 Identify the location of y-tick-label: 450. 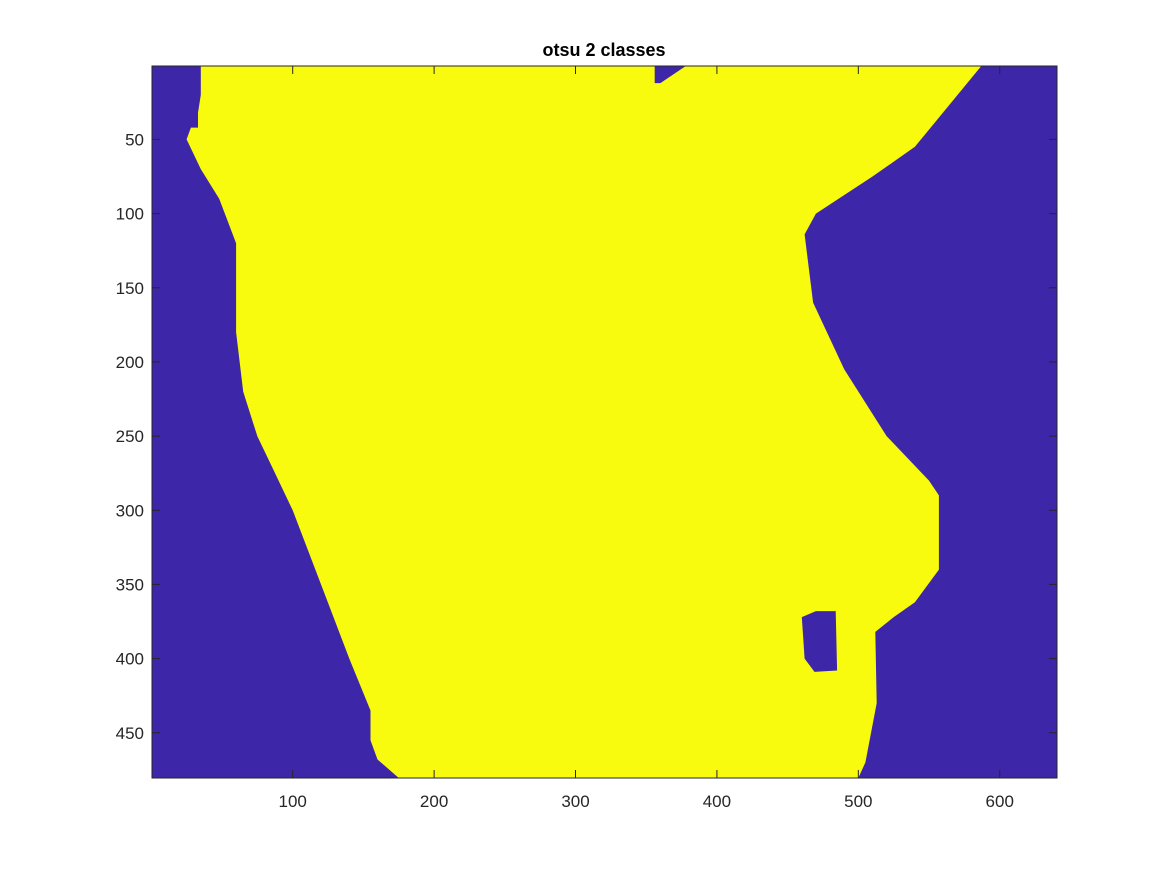
(130, 733).